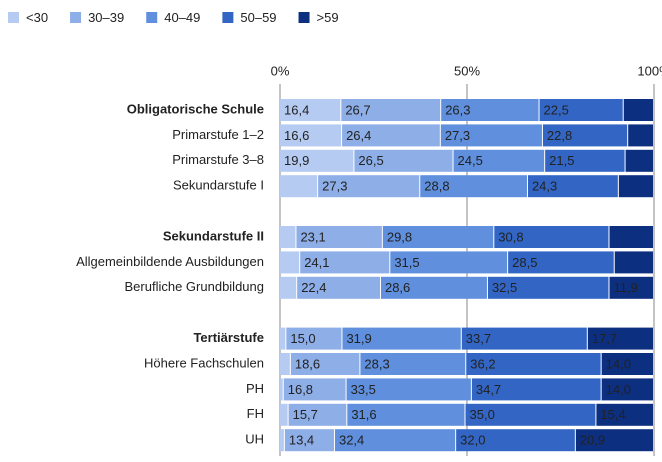 This screenshot has height=462, width=662. Describe the element at coordinates (300, 389) in the screenshot. I see `data-label: 16,8` at that location.